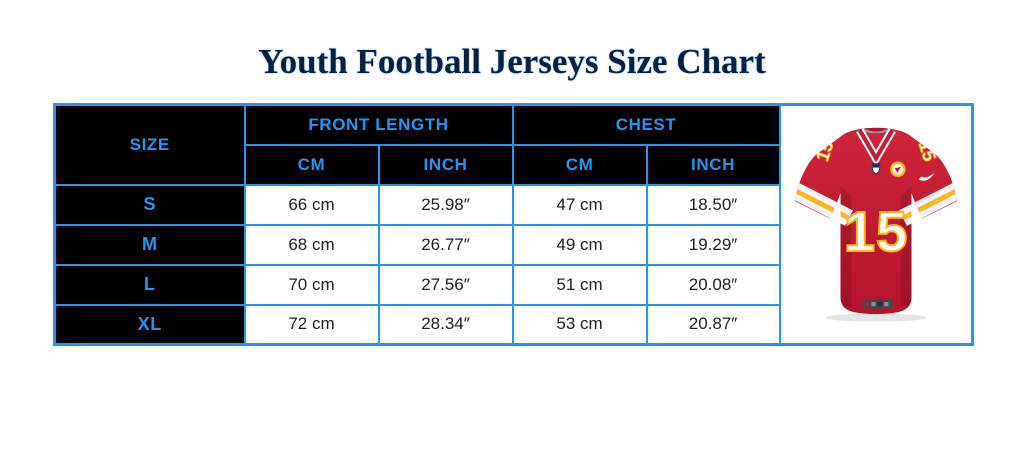  Describe the element at coordinates (866, 304) in the screenshot. I see `jock-tag-logo` at that location.